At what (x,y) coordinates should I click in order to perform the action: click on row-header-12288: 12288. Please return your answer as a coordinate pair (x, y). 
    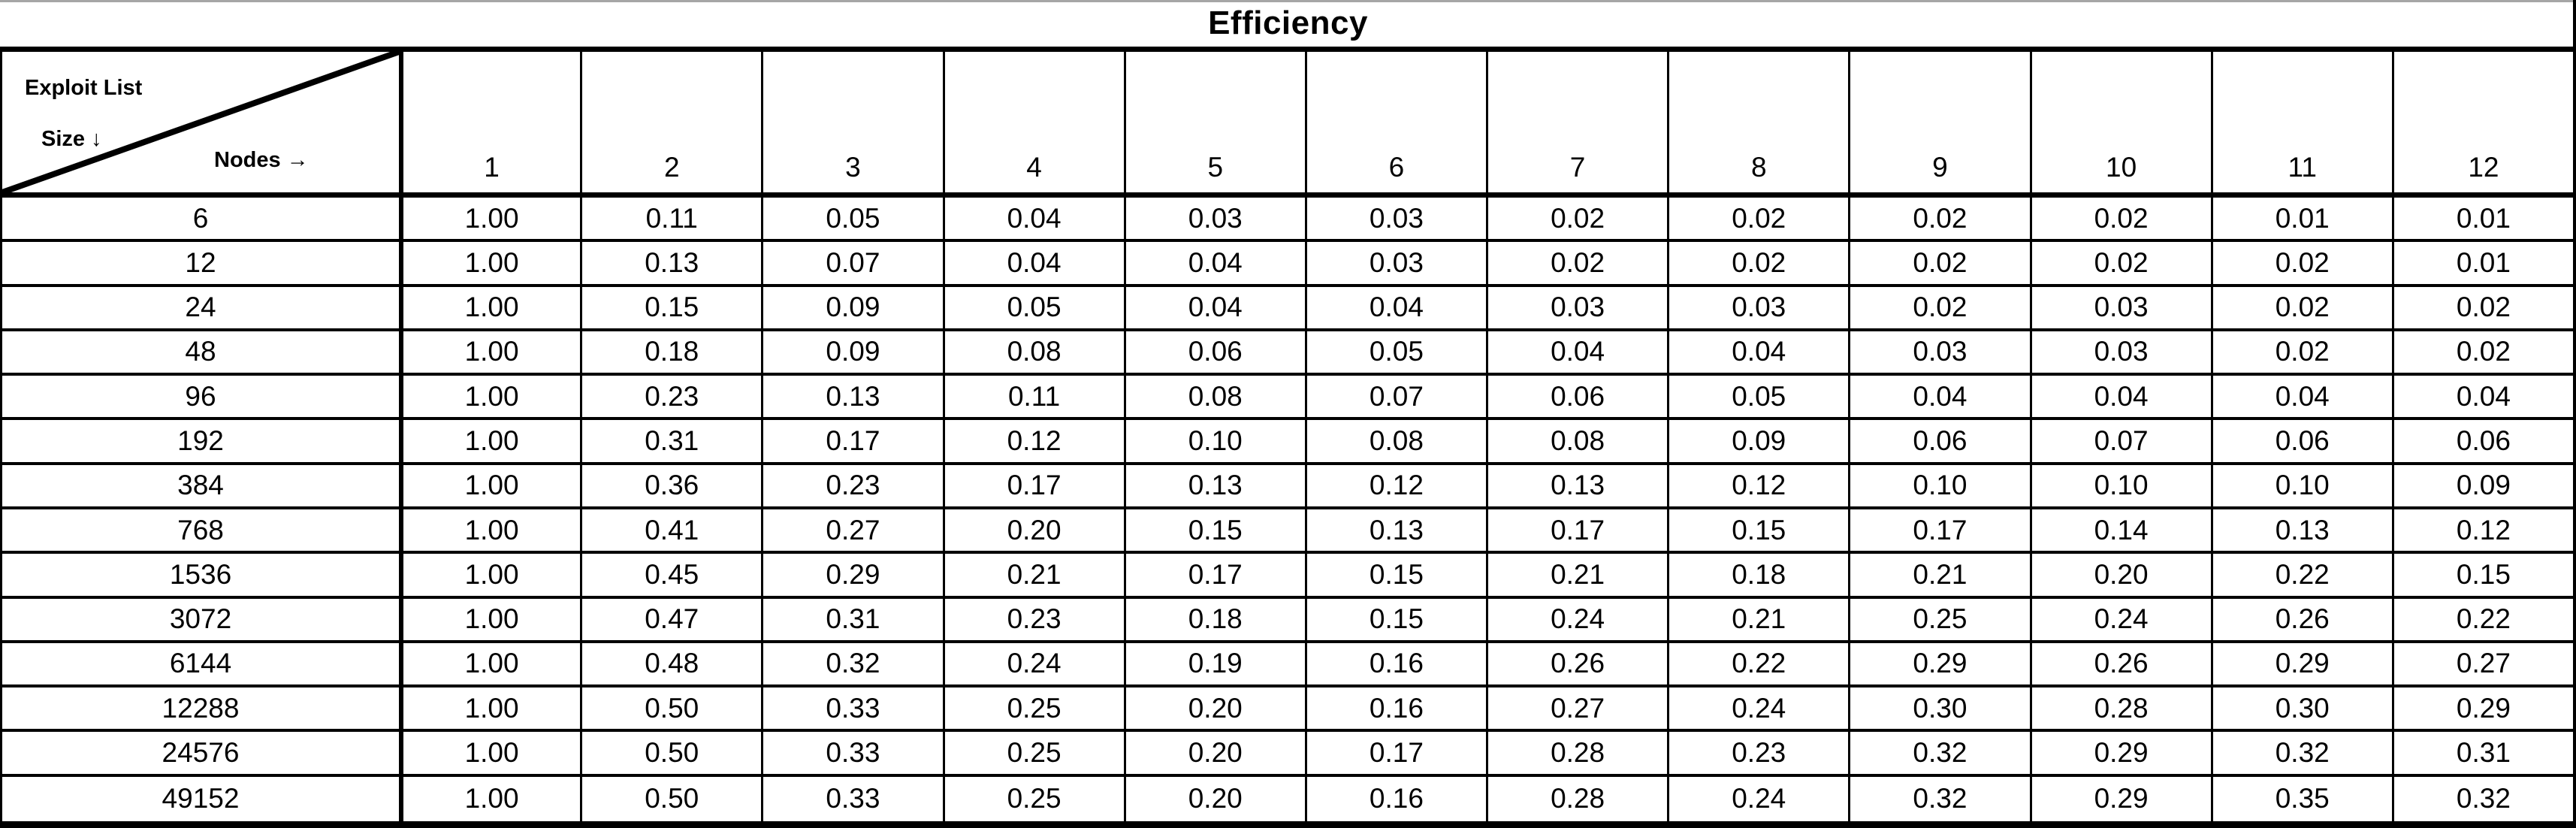
    Looking at the image, I should click on (200, 710).